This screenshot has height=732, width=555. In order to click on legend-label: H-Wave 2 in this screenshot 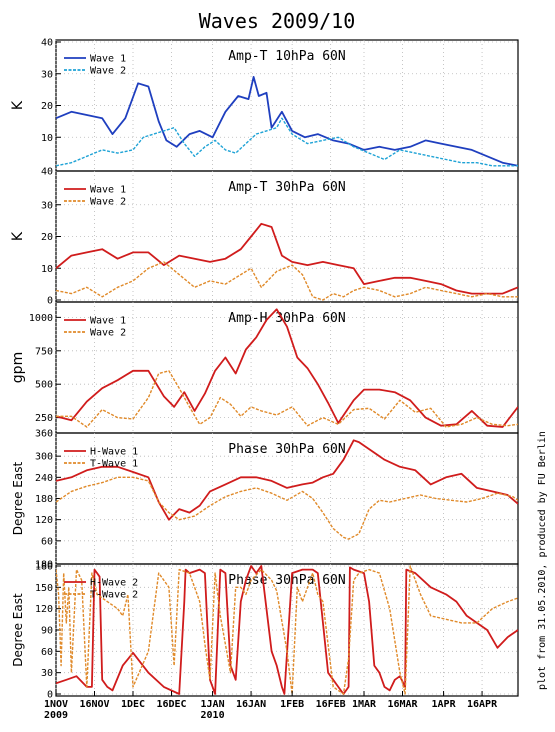, I will do `click(114, 583)`.